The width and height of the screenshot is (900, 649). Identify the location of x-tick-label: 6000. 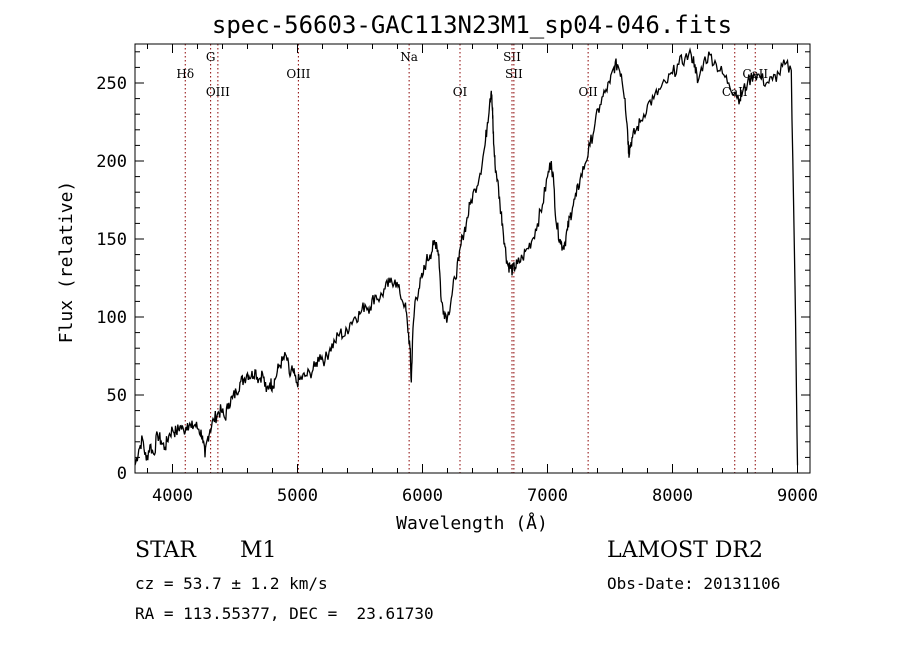
(422, 496).